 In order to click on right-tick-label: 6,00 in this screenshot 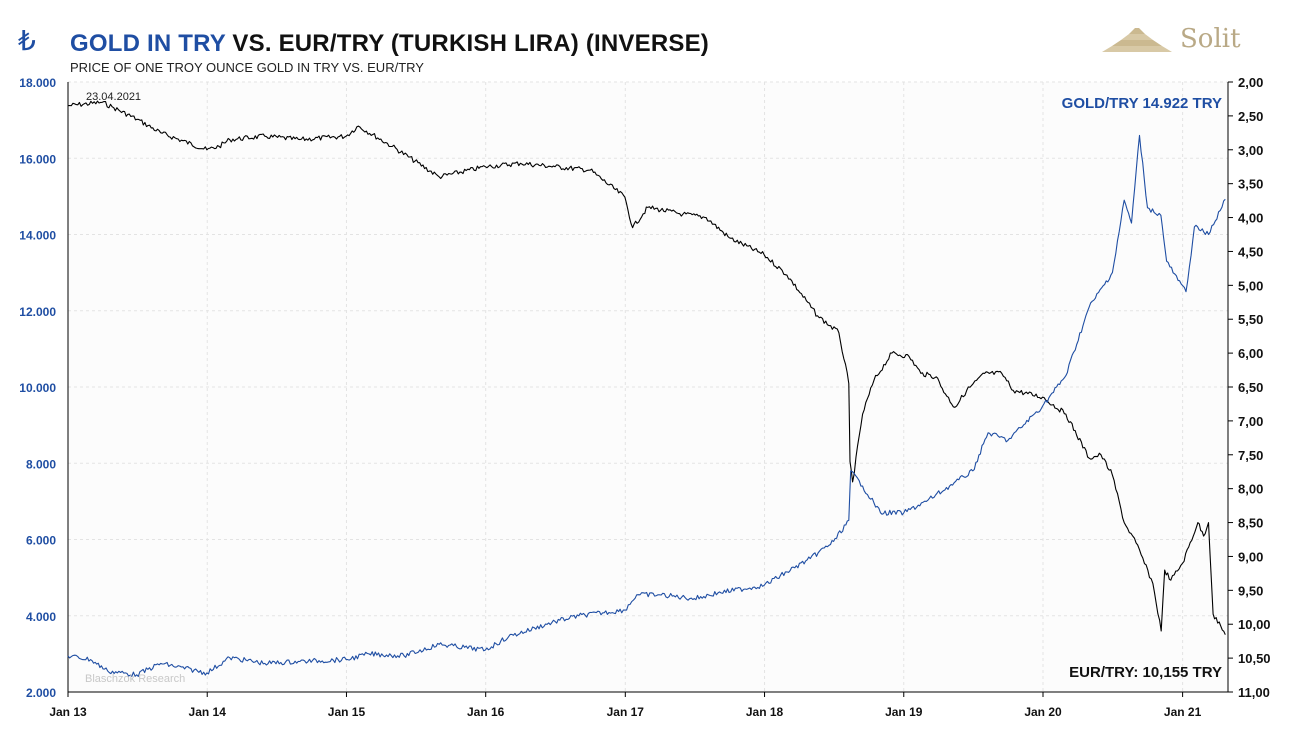, I will do `click(1250, 353)`.